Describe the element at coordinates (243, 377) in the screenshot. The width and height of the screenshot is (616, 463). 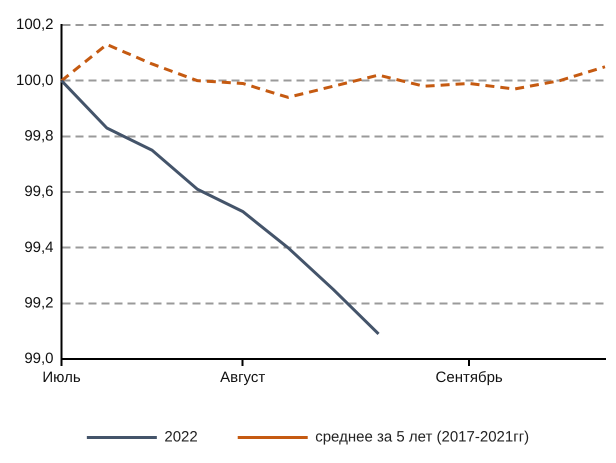
I see `x-tick-label: Август` at that location.